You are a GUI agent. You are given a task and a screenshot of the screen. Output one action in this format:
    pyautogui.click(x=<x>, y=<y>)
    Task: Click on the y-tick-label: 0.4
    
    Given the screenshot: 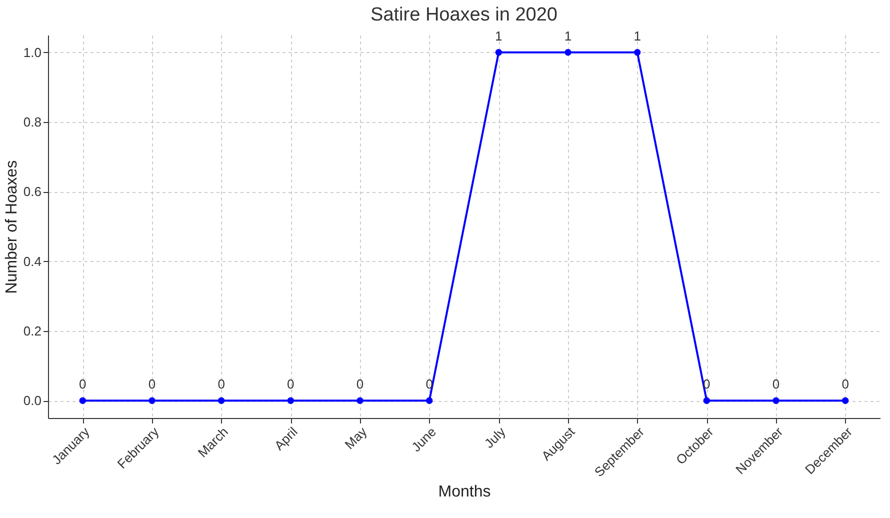 What is the action you would take?
    pyautogui.click(x=32, y=261)
    